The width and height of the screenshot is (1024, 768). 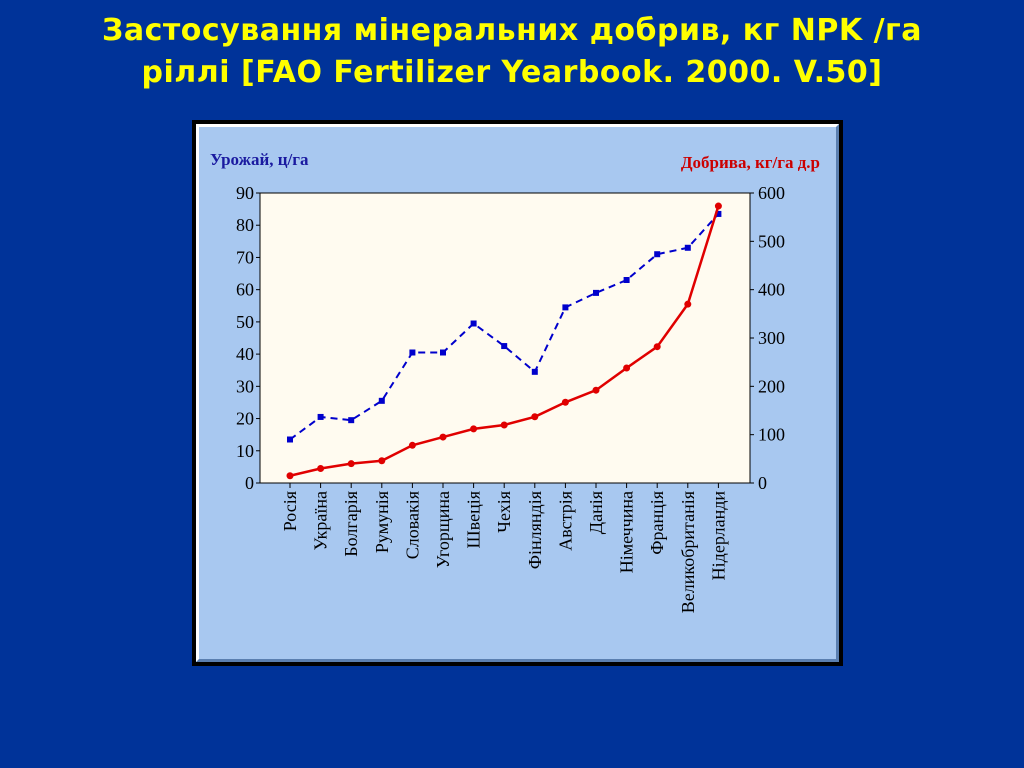 I want to click on y-left-tick-label: 40, so click(x=245, y=354).